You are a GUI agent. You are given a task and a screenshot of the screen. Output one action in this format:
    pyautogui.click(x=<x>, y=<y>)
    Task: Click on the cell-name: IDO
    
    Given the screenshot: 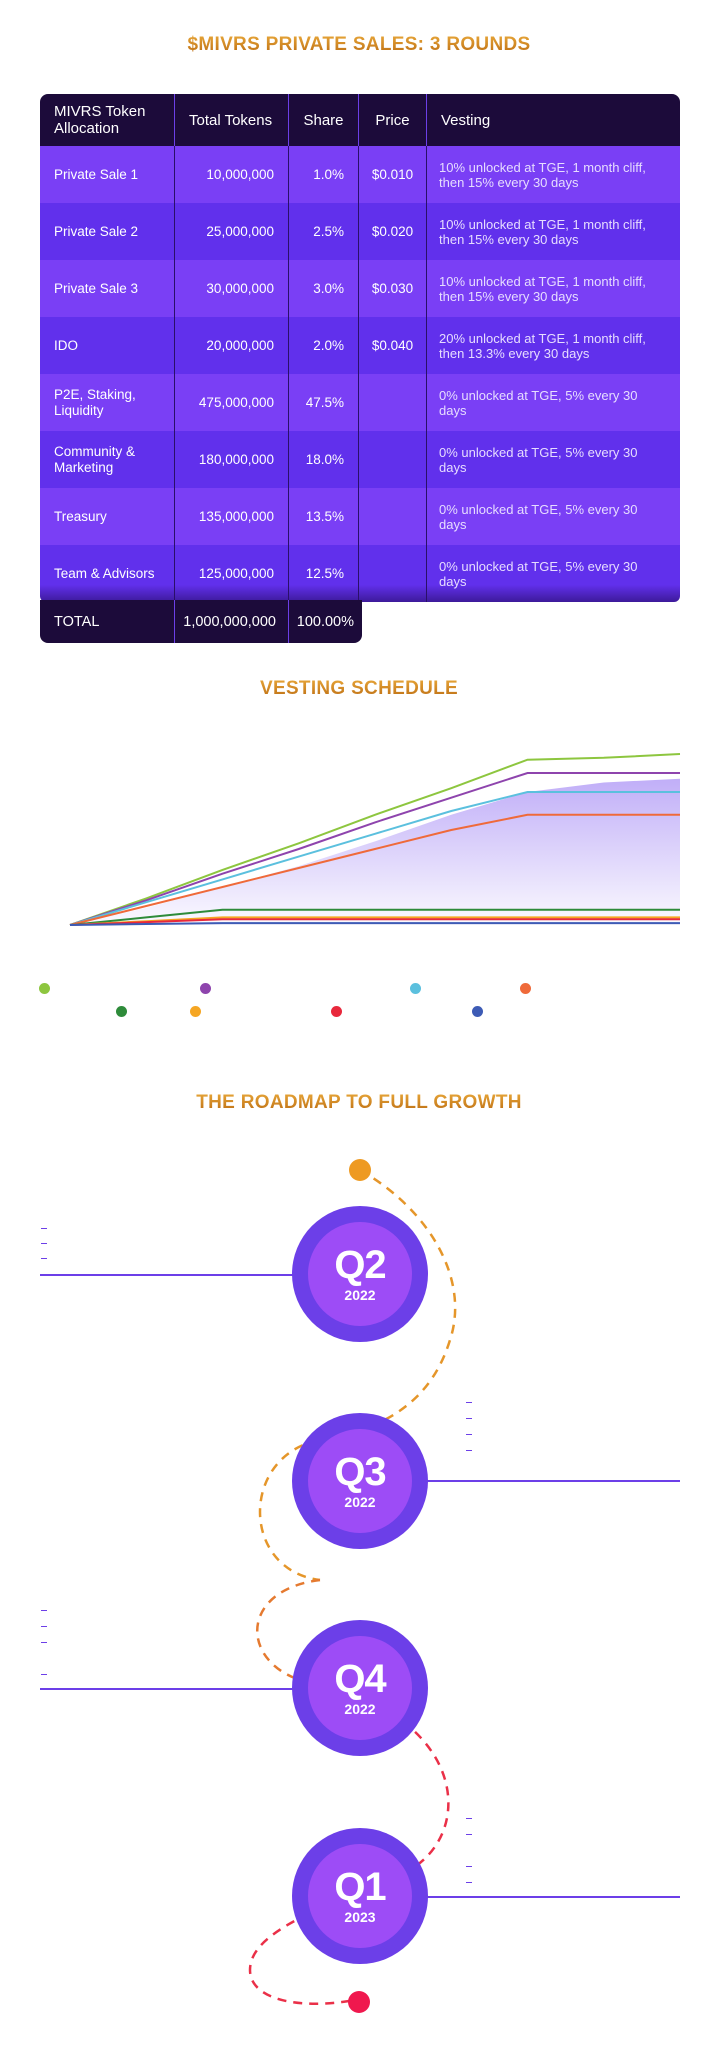 What is the action you would take?
    pyautogui.click(x=107, y=345)
    